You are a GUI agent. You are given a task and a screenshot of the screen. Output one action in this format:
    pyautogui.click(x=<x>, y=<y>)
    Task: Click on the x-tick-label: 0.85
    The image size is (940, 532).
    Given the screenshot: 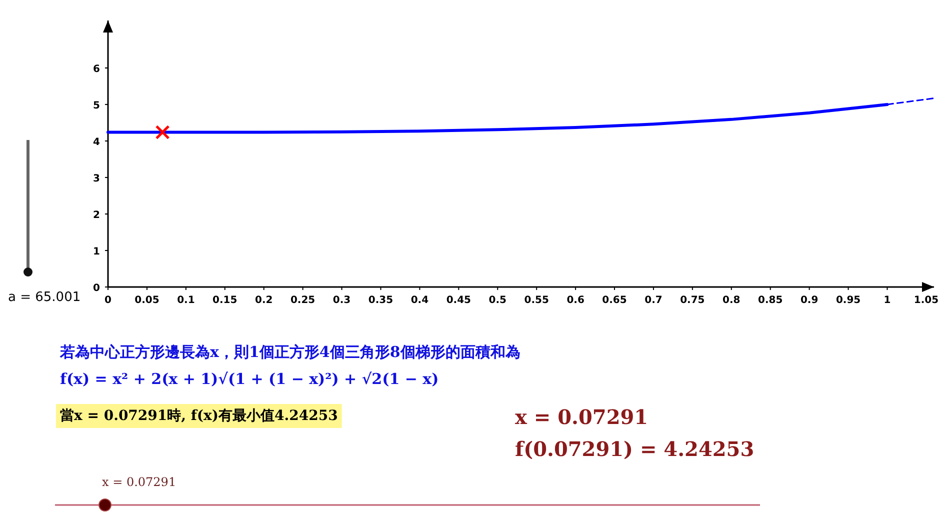 What is the action you would take?
    pyautogui.click(x=770, y=300)
    